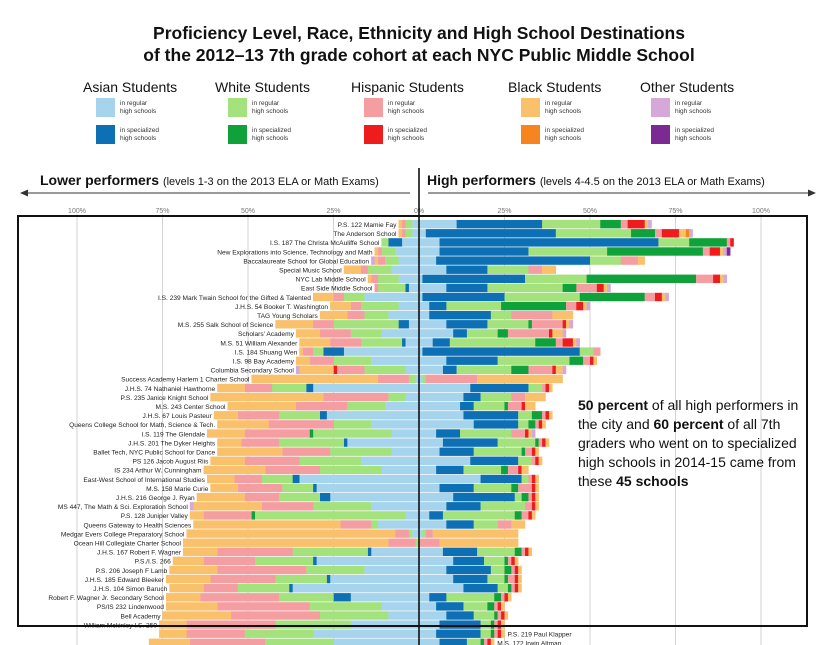 This screenshot has width=838, height=645. What do you see at coordinates (141, 616) in the screenshot?
I see `school-label: Bell Academy` at bounding box center [141, 616].